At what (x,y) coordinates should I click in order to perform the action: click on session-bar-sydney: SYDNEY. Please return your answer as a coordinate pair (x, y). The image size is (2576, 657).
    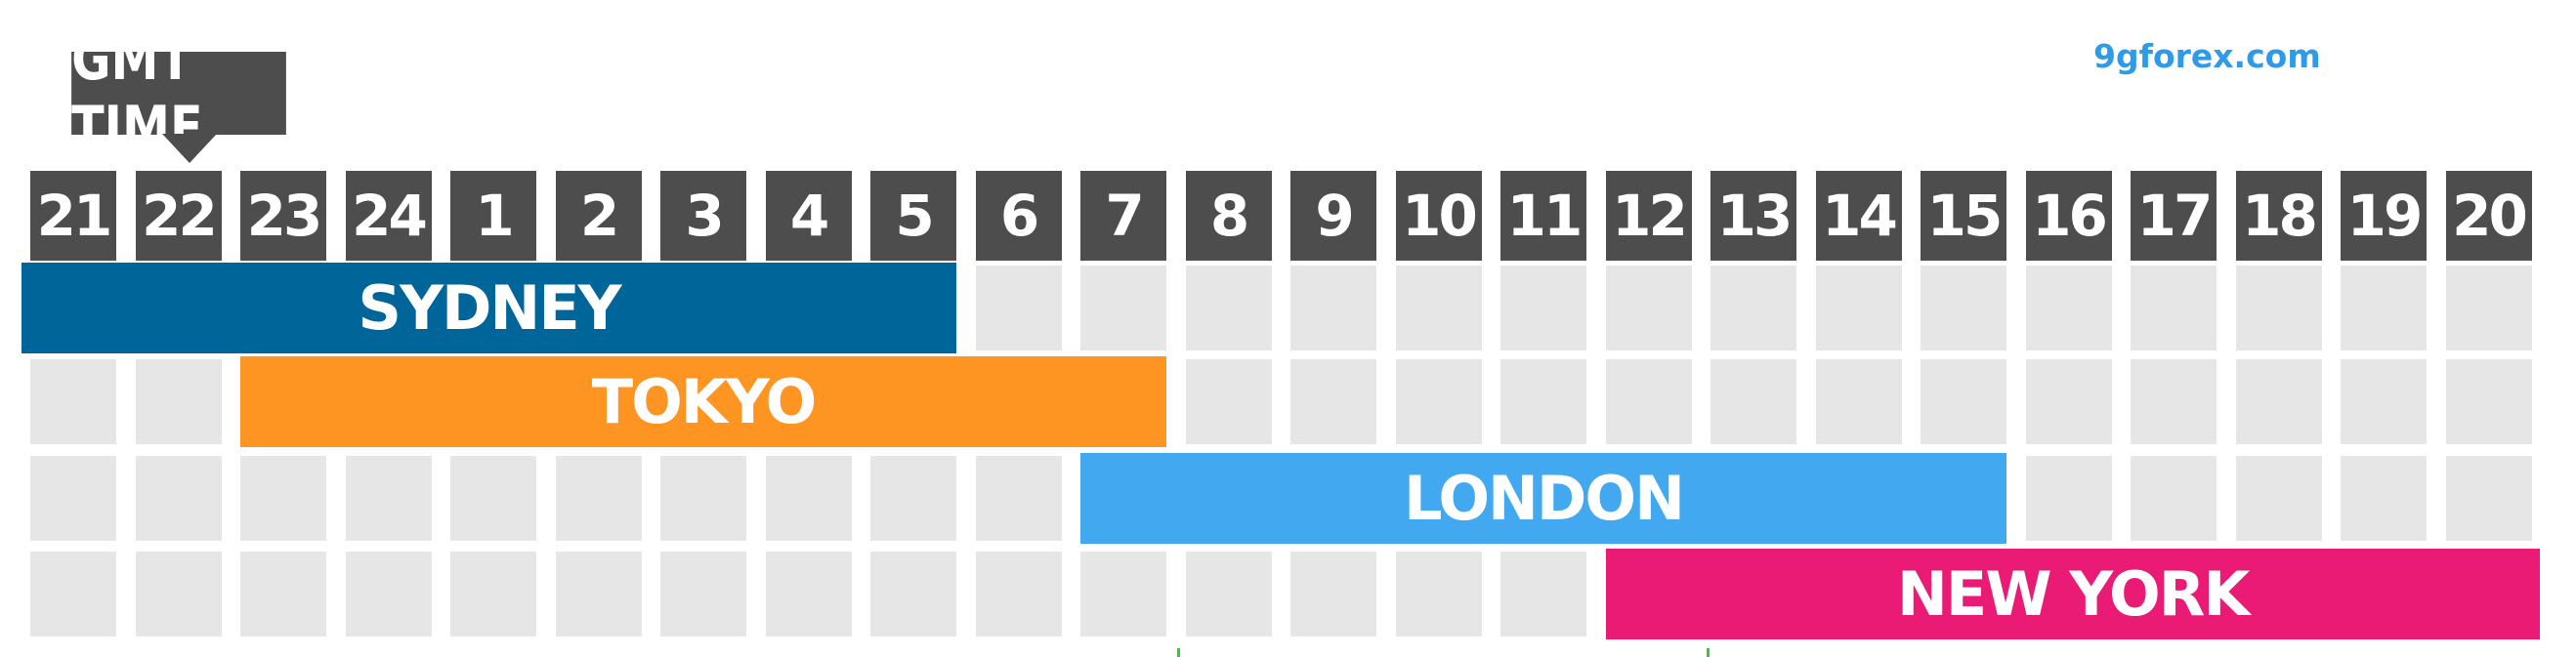
    Looking at the image, I should click on (488, 308).